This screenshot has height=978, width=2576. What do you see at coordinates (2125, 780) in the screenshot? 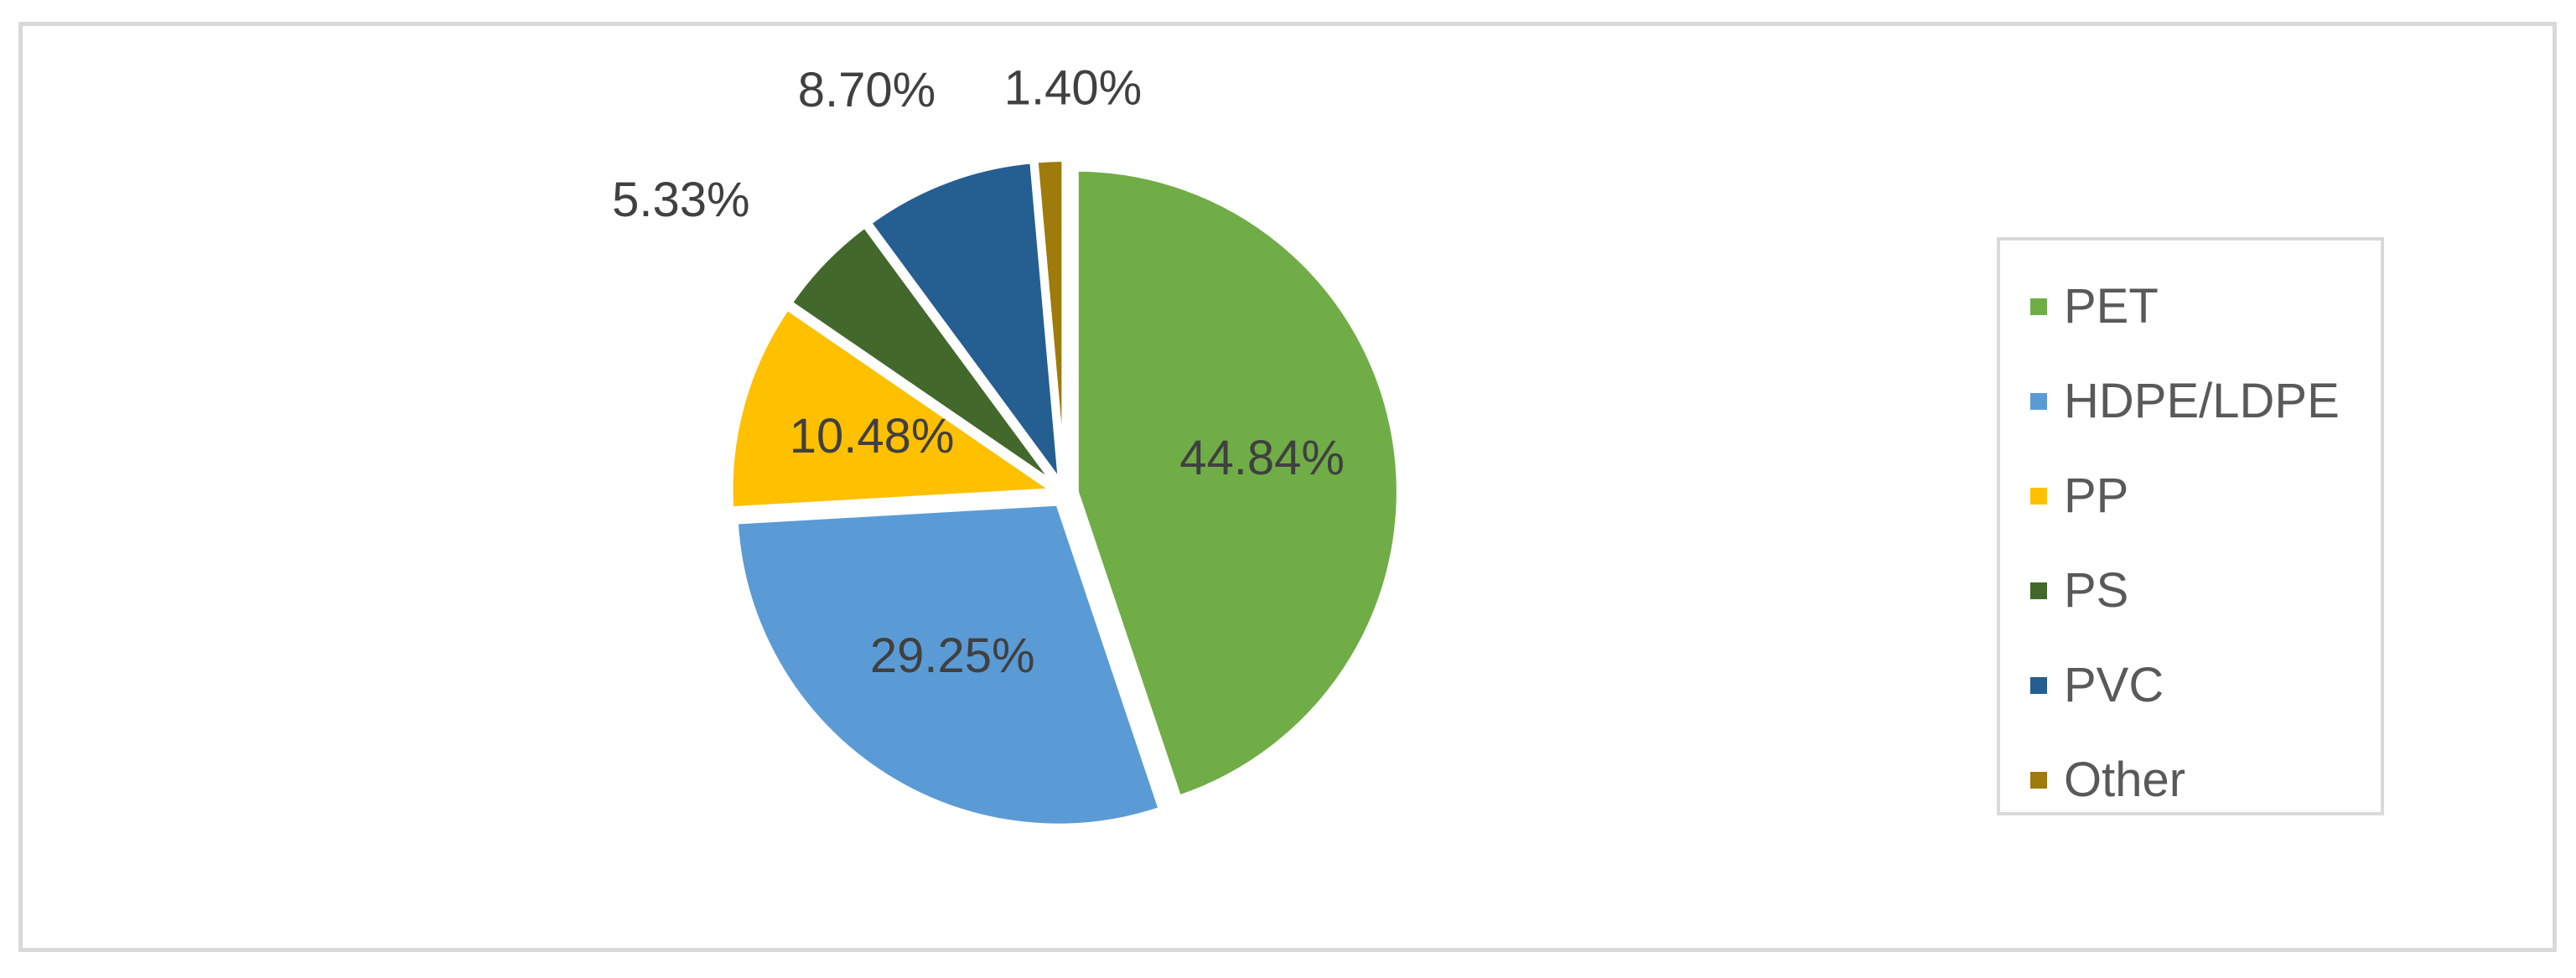
I see `legend-label-other: Other` at bounding box center [2125, 780].